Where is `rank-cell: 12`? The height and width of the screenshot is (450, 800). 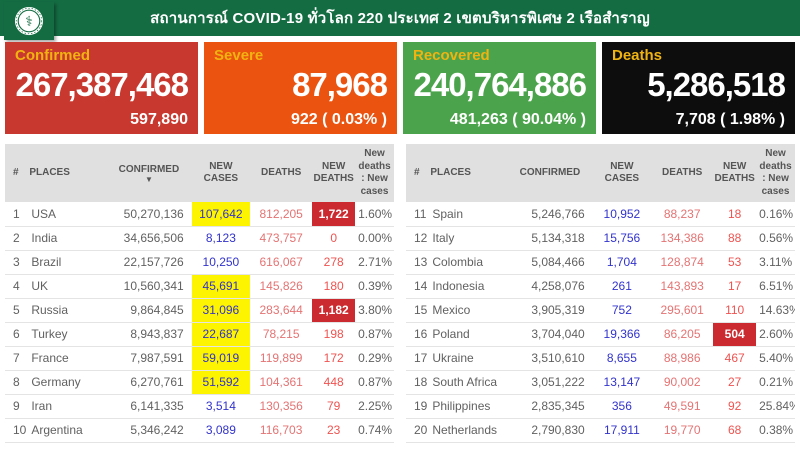
rank-cell: 12 is located at coordinates (418, 238).